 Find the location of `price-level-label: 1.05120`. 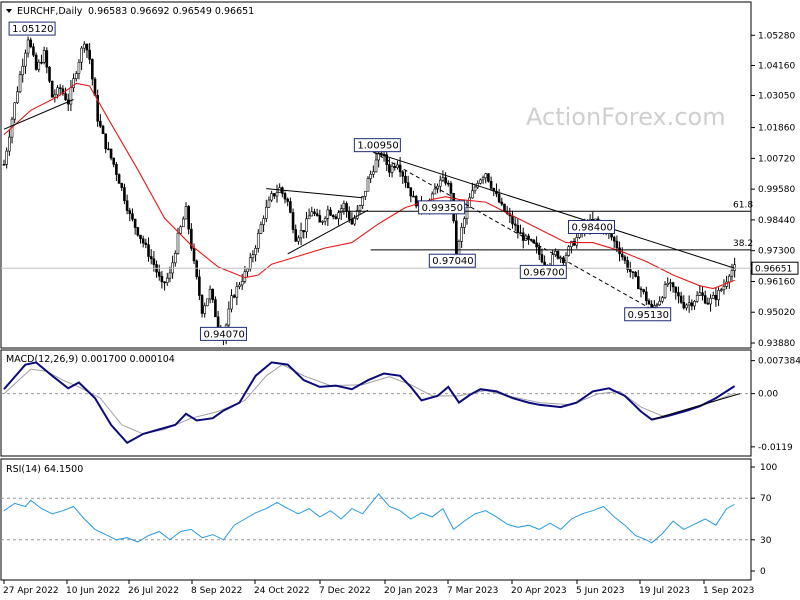

price-level-label: 1.05120 is located at coordinates (32, 29).